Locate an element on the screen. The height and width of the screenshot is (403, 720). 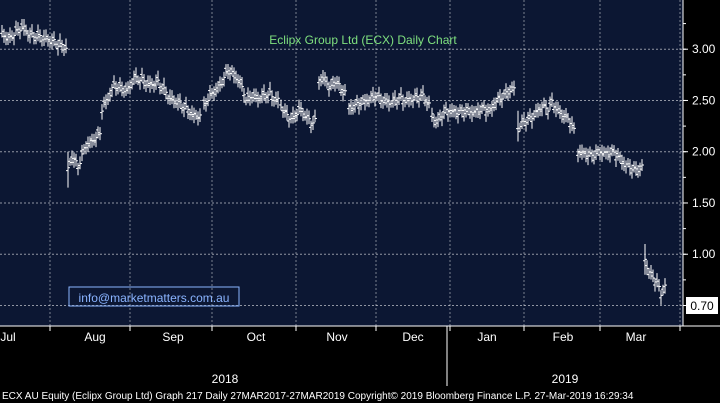
y-tick-label: 1.00 is located at coordinates (704, 254).